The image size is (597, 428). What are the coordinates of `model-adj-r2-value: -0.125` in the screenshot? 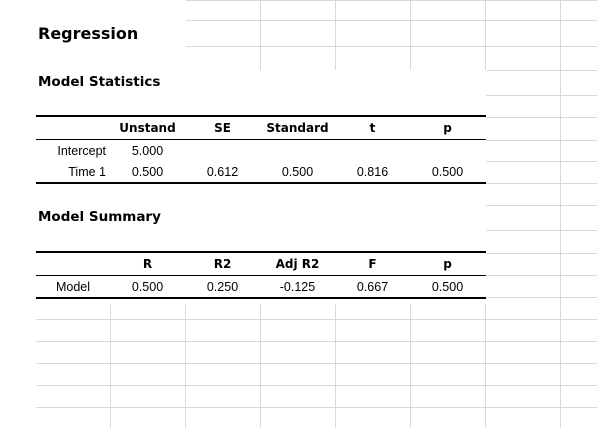 It's located at (297, 287).